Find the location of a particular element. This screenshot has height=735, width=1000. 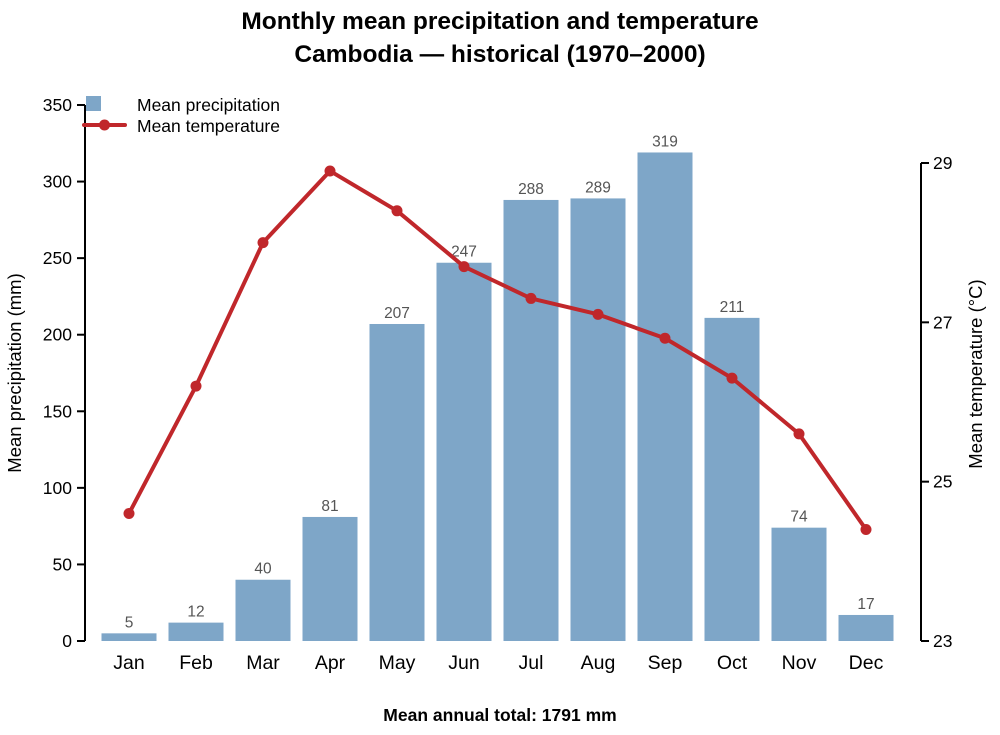

x-axis-label: Mar is located at coordinates (263, 663).